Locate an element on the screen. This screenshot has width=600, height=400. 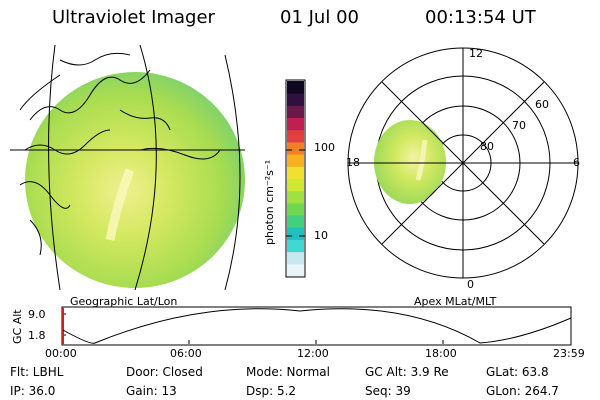
info-glon: GLon: 264.7 is located at coordinates (522, 391).